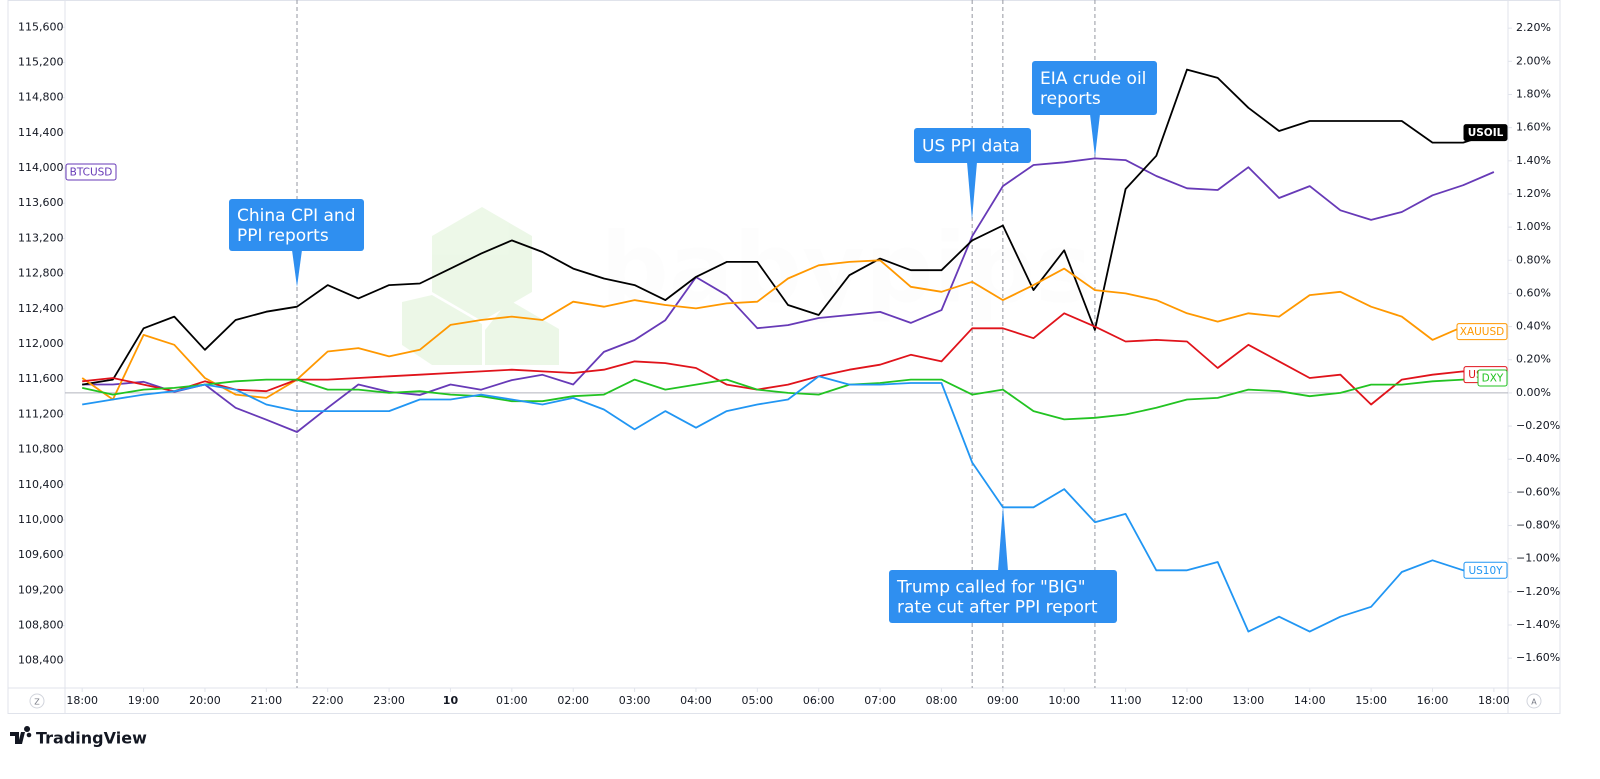  I want to click on corner-label: A, so click(1534, 702).